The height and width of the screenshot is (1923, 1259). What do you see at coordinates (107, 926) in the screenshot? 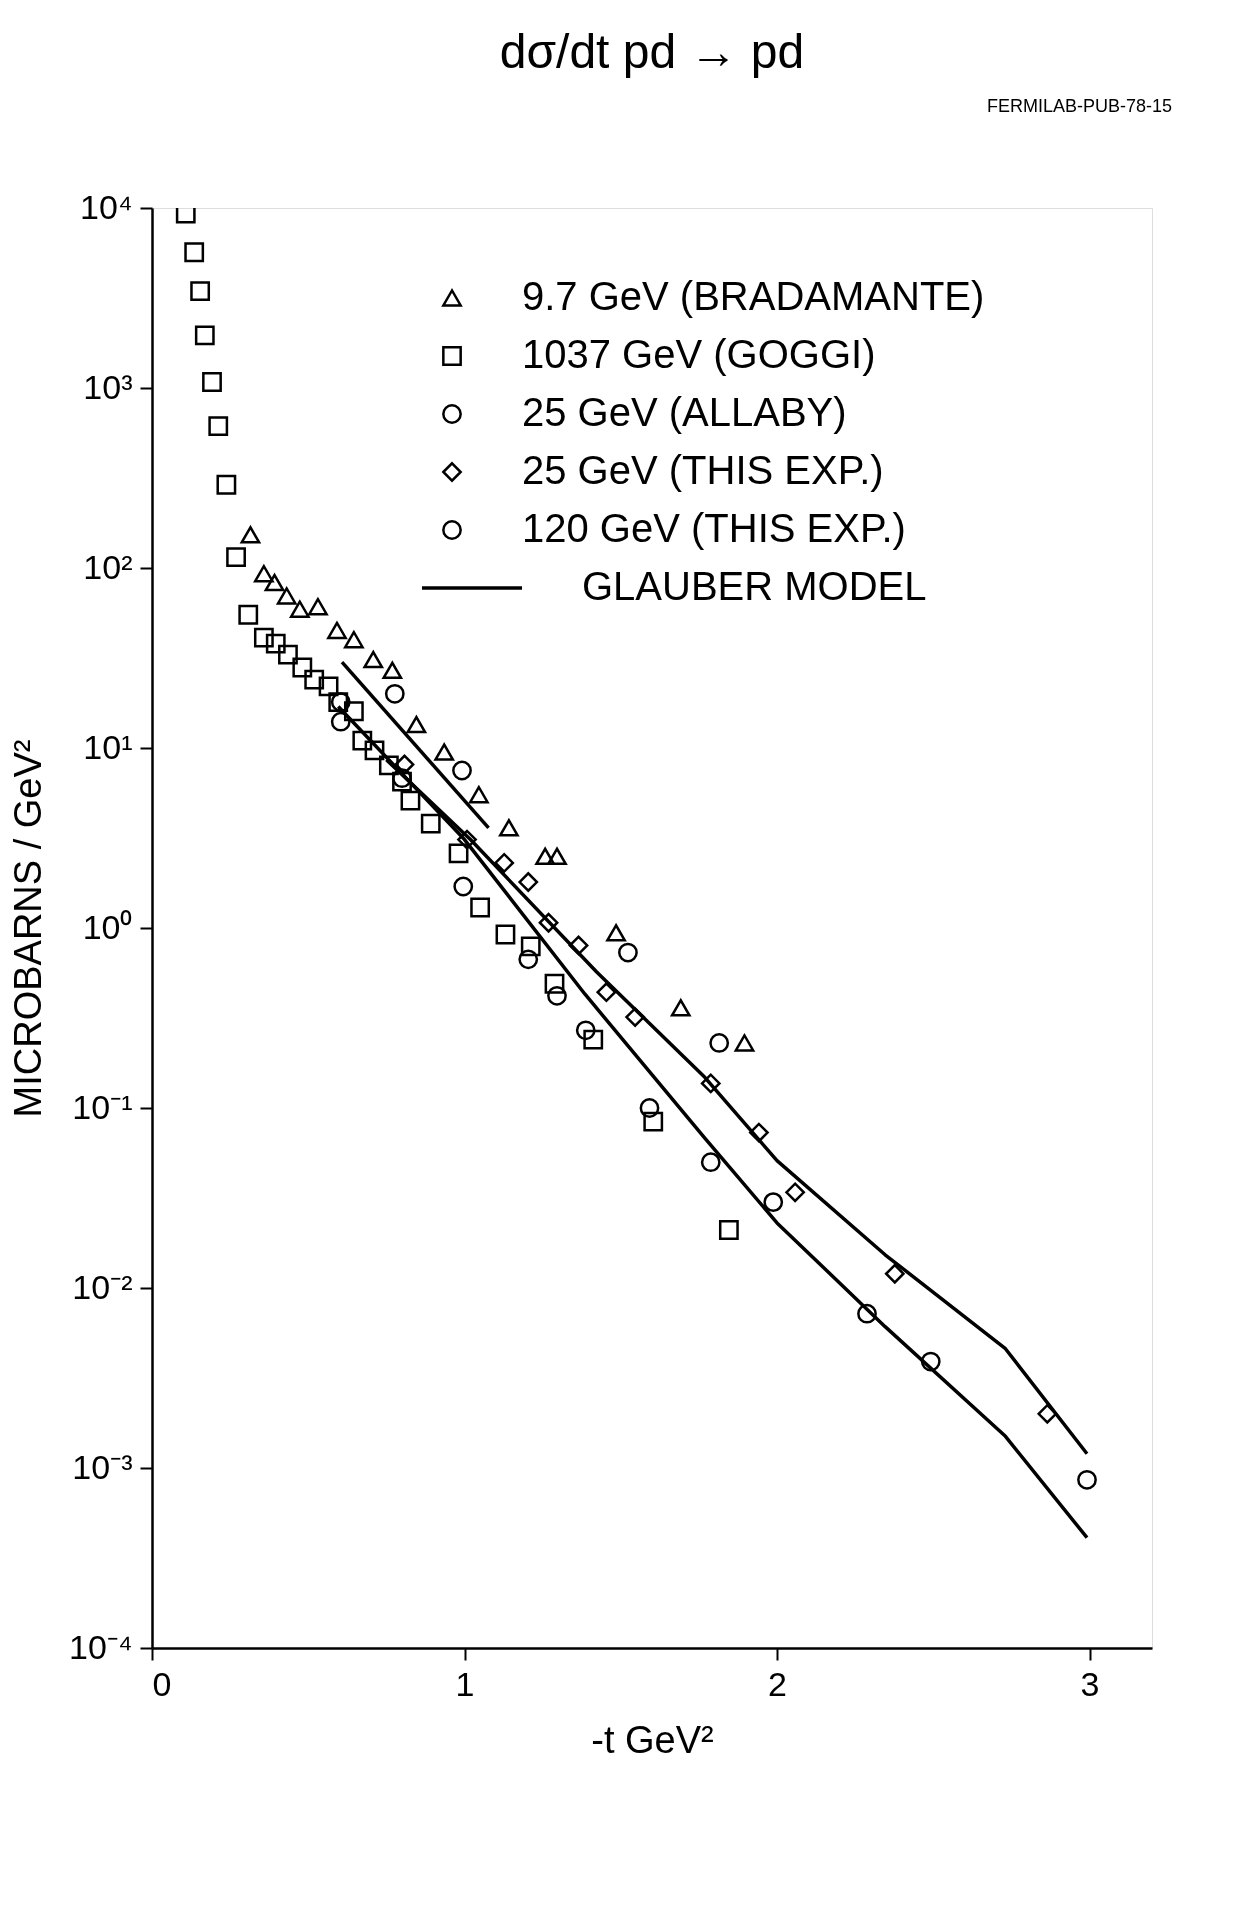
I see `y-tick-label: 10⁰` at bounding box center [107, 926].